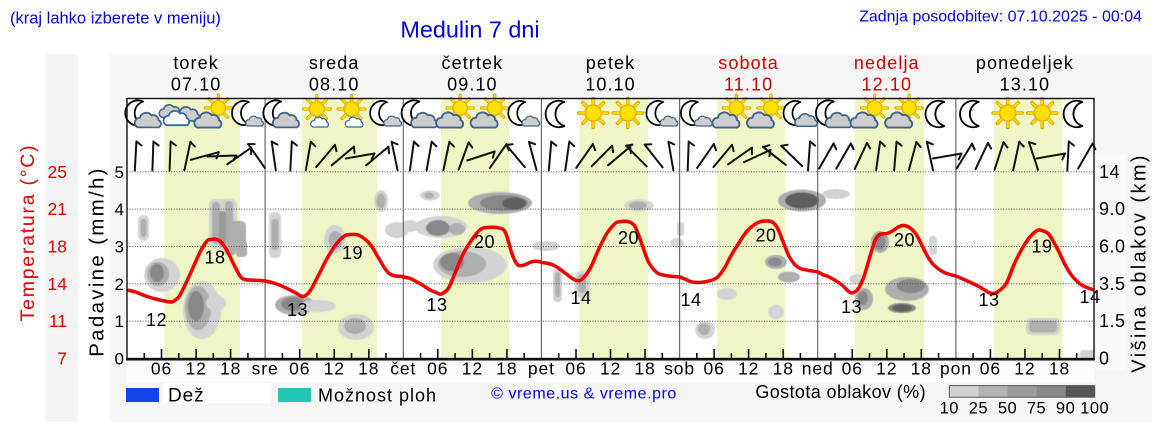 The width and height of the screenshot is (1152, 448). I want to click on svg-text: sreda, so click(334, 63).